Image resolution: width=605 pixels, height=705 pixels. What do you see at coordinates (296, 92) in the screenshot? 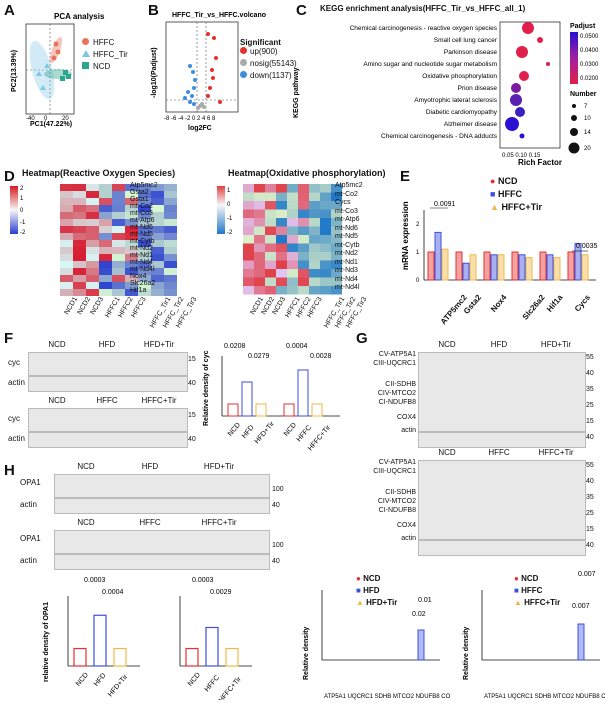
I see `kegg-ylabel: KEGG pathway` at bounding box center [296, 92].